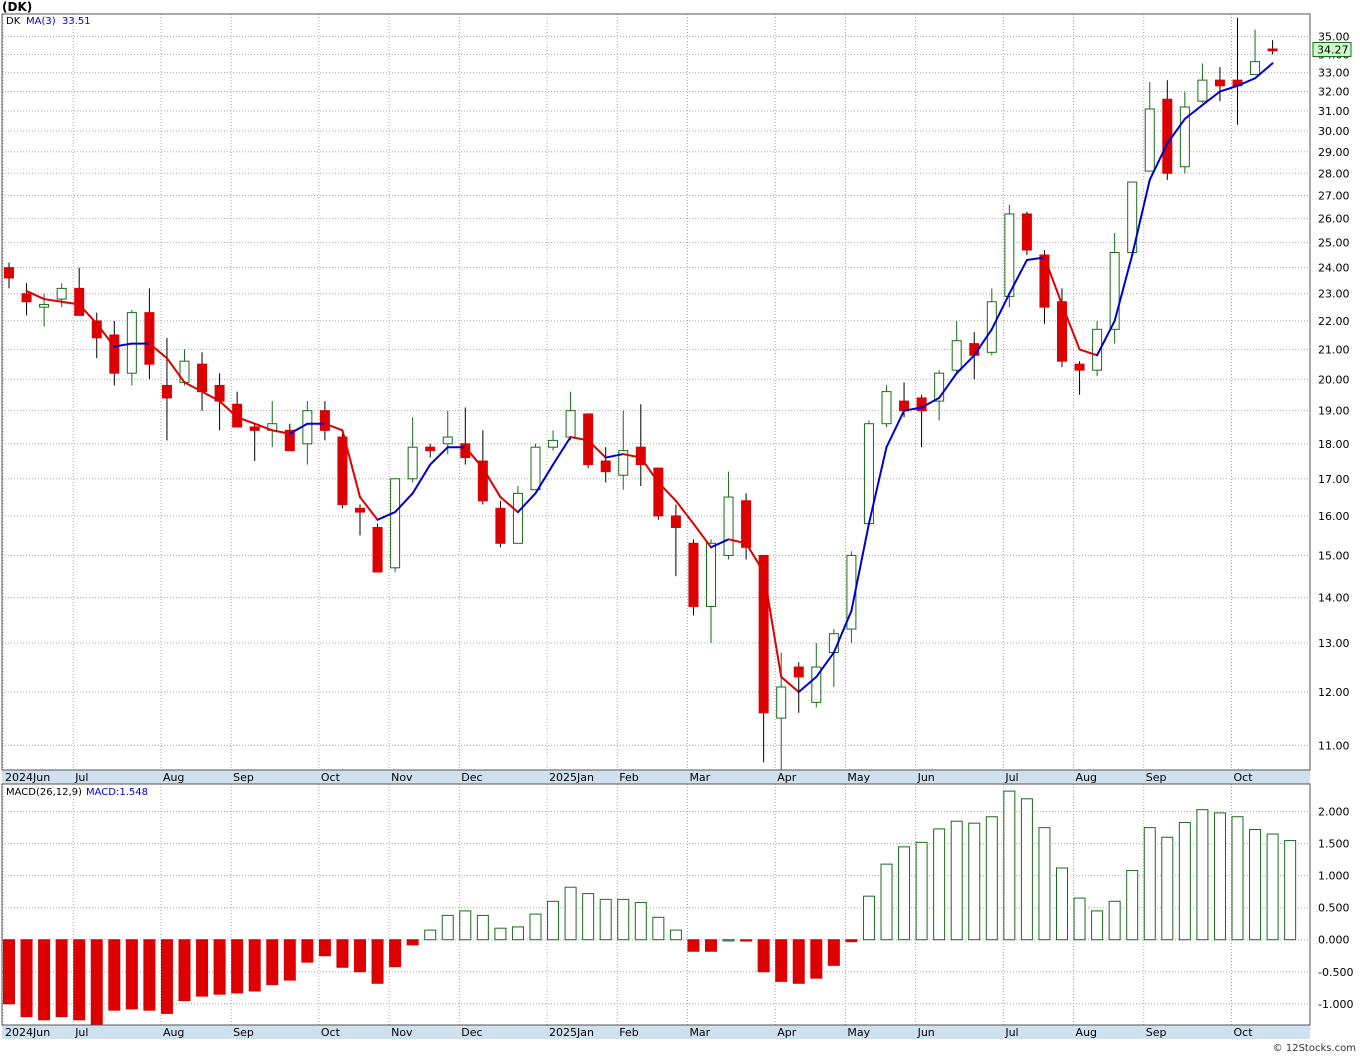  Describe the element at coordinates (331, 777) in the screenshot. I see `price-x-tick-label: Oct` at that location.